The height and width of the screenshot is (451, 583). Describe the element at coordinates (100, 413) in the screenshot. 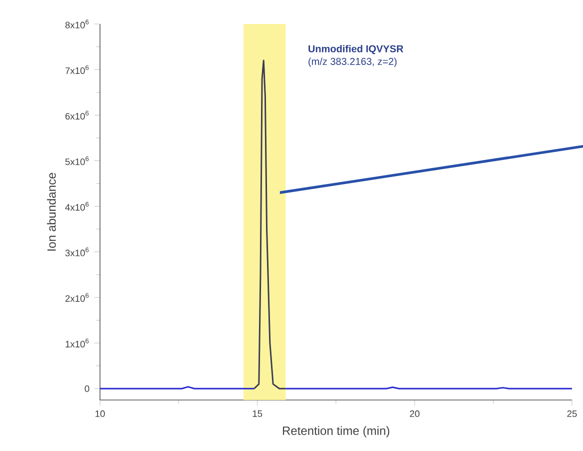

I see `x-tick-label: 10` at that location.